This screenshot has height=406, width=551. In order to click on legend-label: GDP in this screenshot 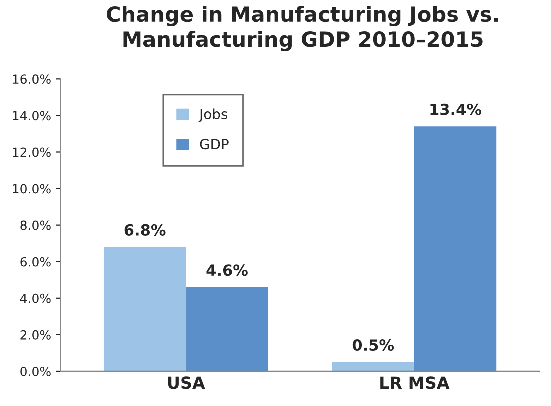, I will do `click(214, 144)`.